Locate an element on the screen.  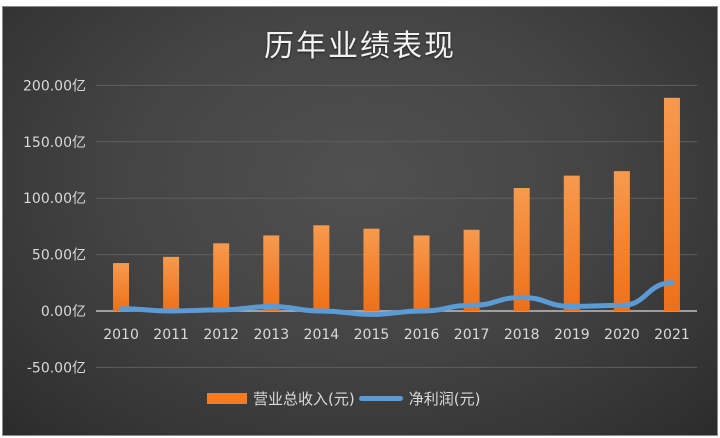
x-tick-label: 2010 is located at coordinates (121, 335).